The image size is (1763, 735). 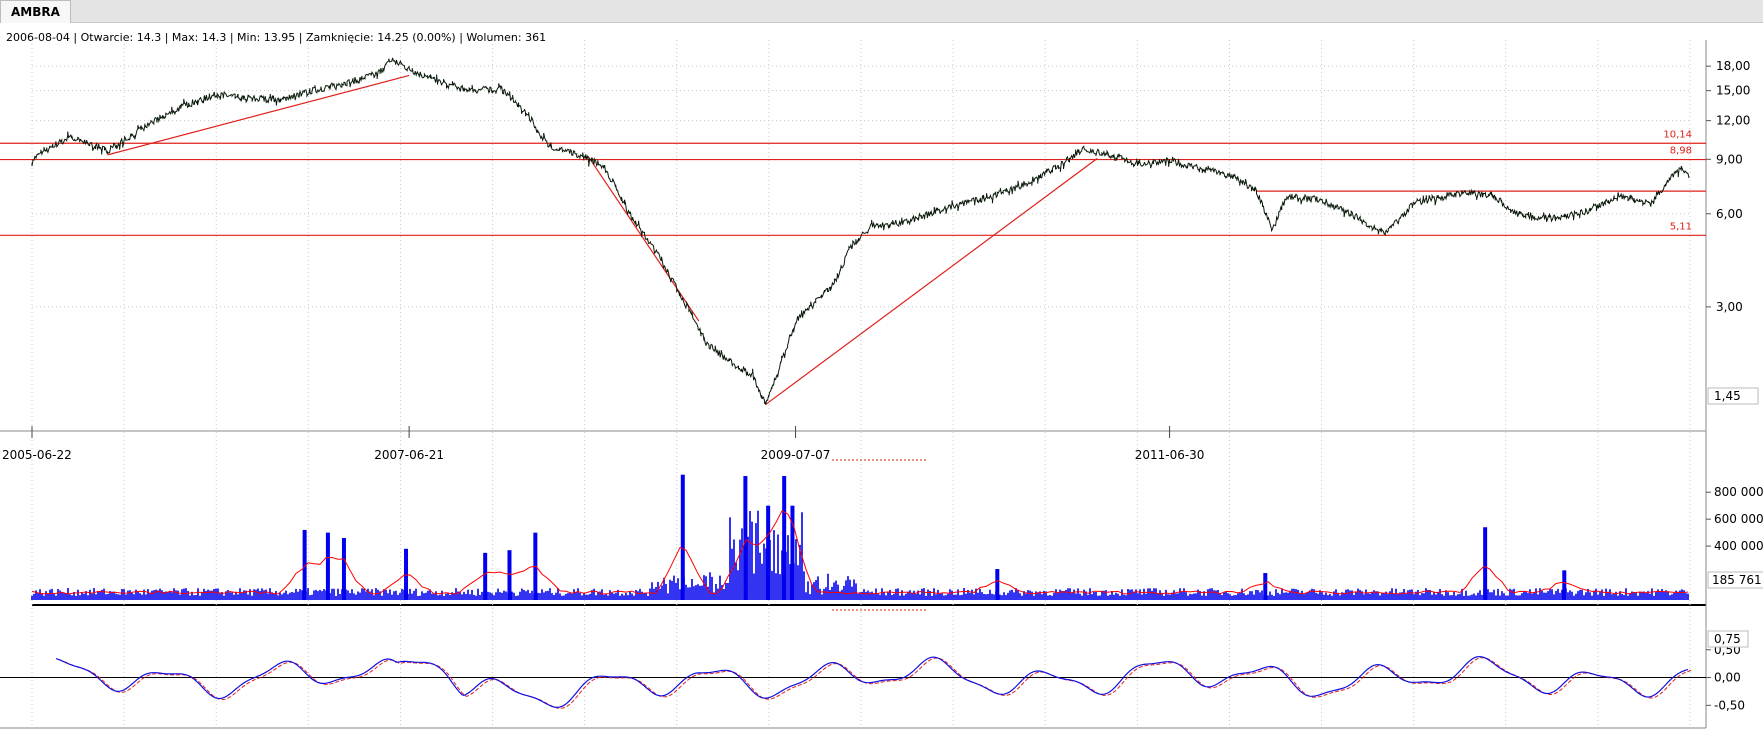 What do you see at coordinates (266, 37) in the screenshot?
I see `info-min: Min: 13.95` at bounding box center [266, 37].